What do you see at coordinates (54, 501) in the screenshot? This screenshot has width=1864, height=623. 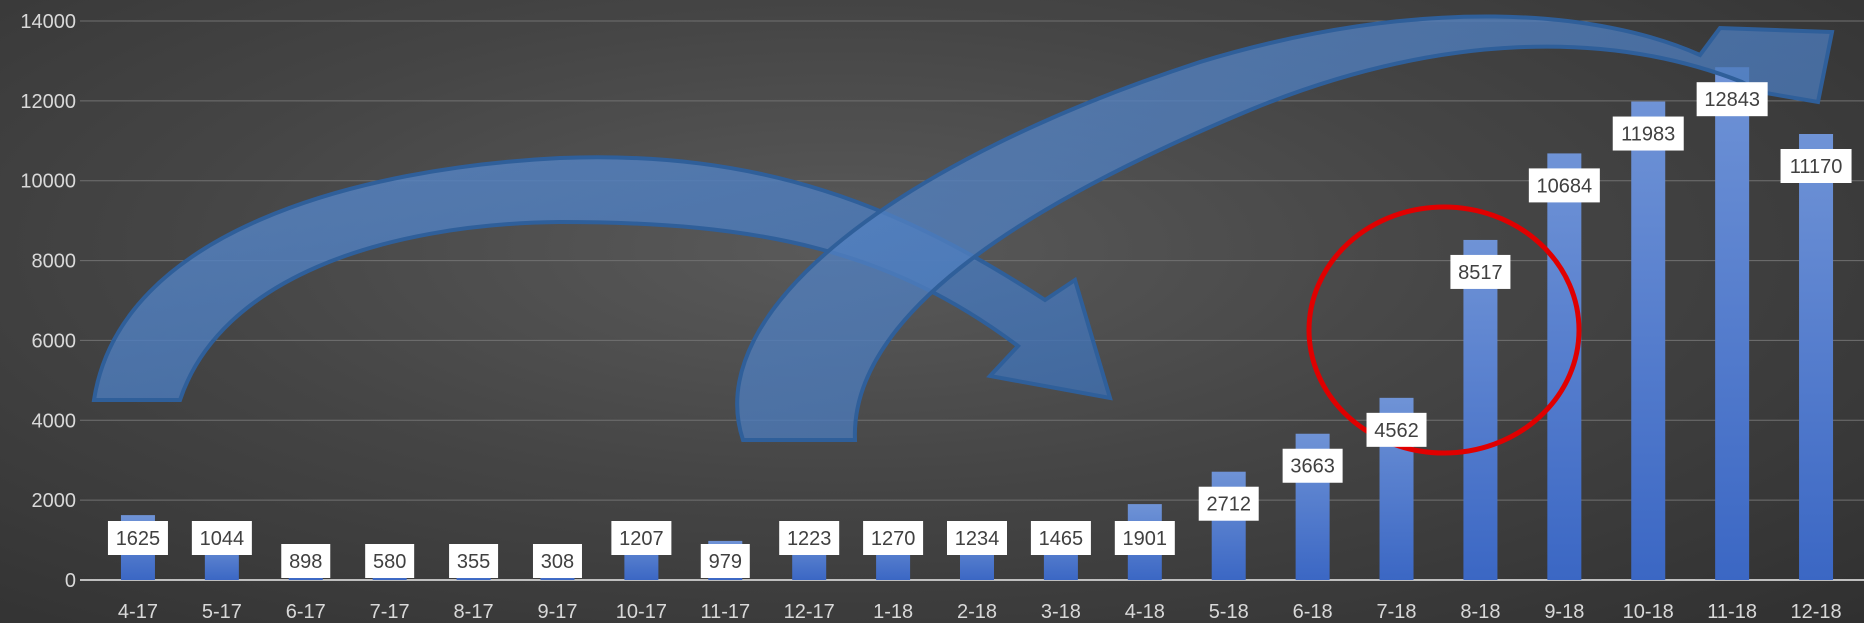 I see `y-tick-label: 2000` at bounding box center [54, 501].